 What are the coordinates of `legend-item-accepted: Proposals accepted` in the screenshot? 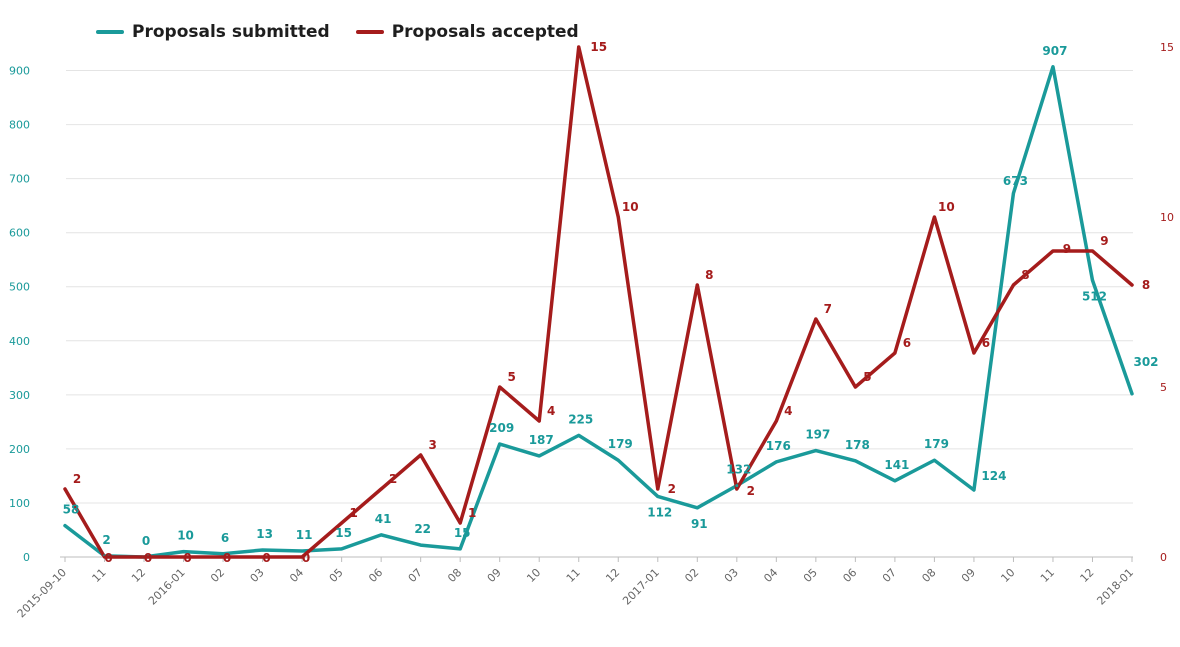 It's located at (467, 32).